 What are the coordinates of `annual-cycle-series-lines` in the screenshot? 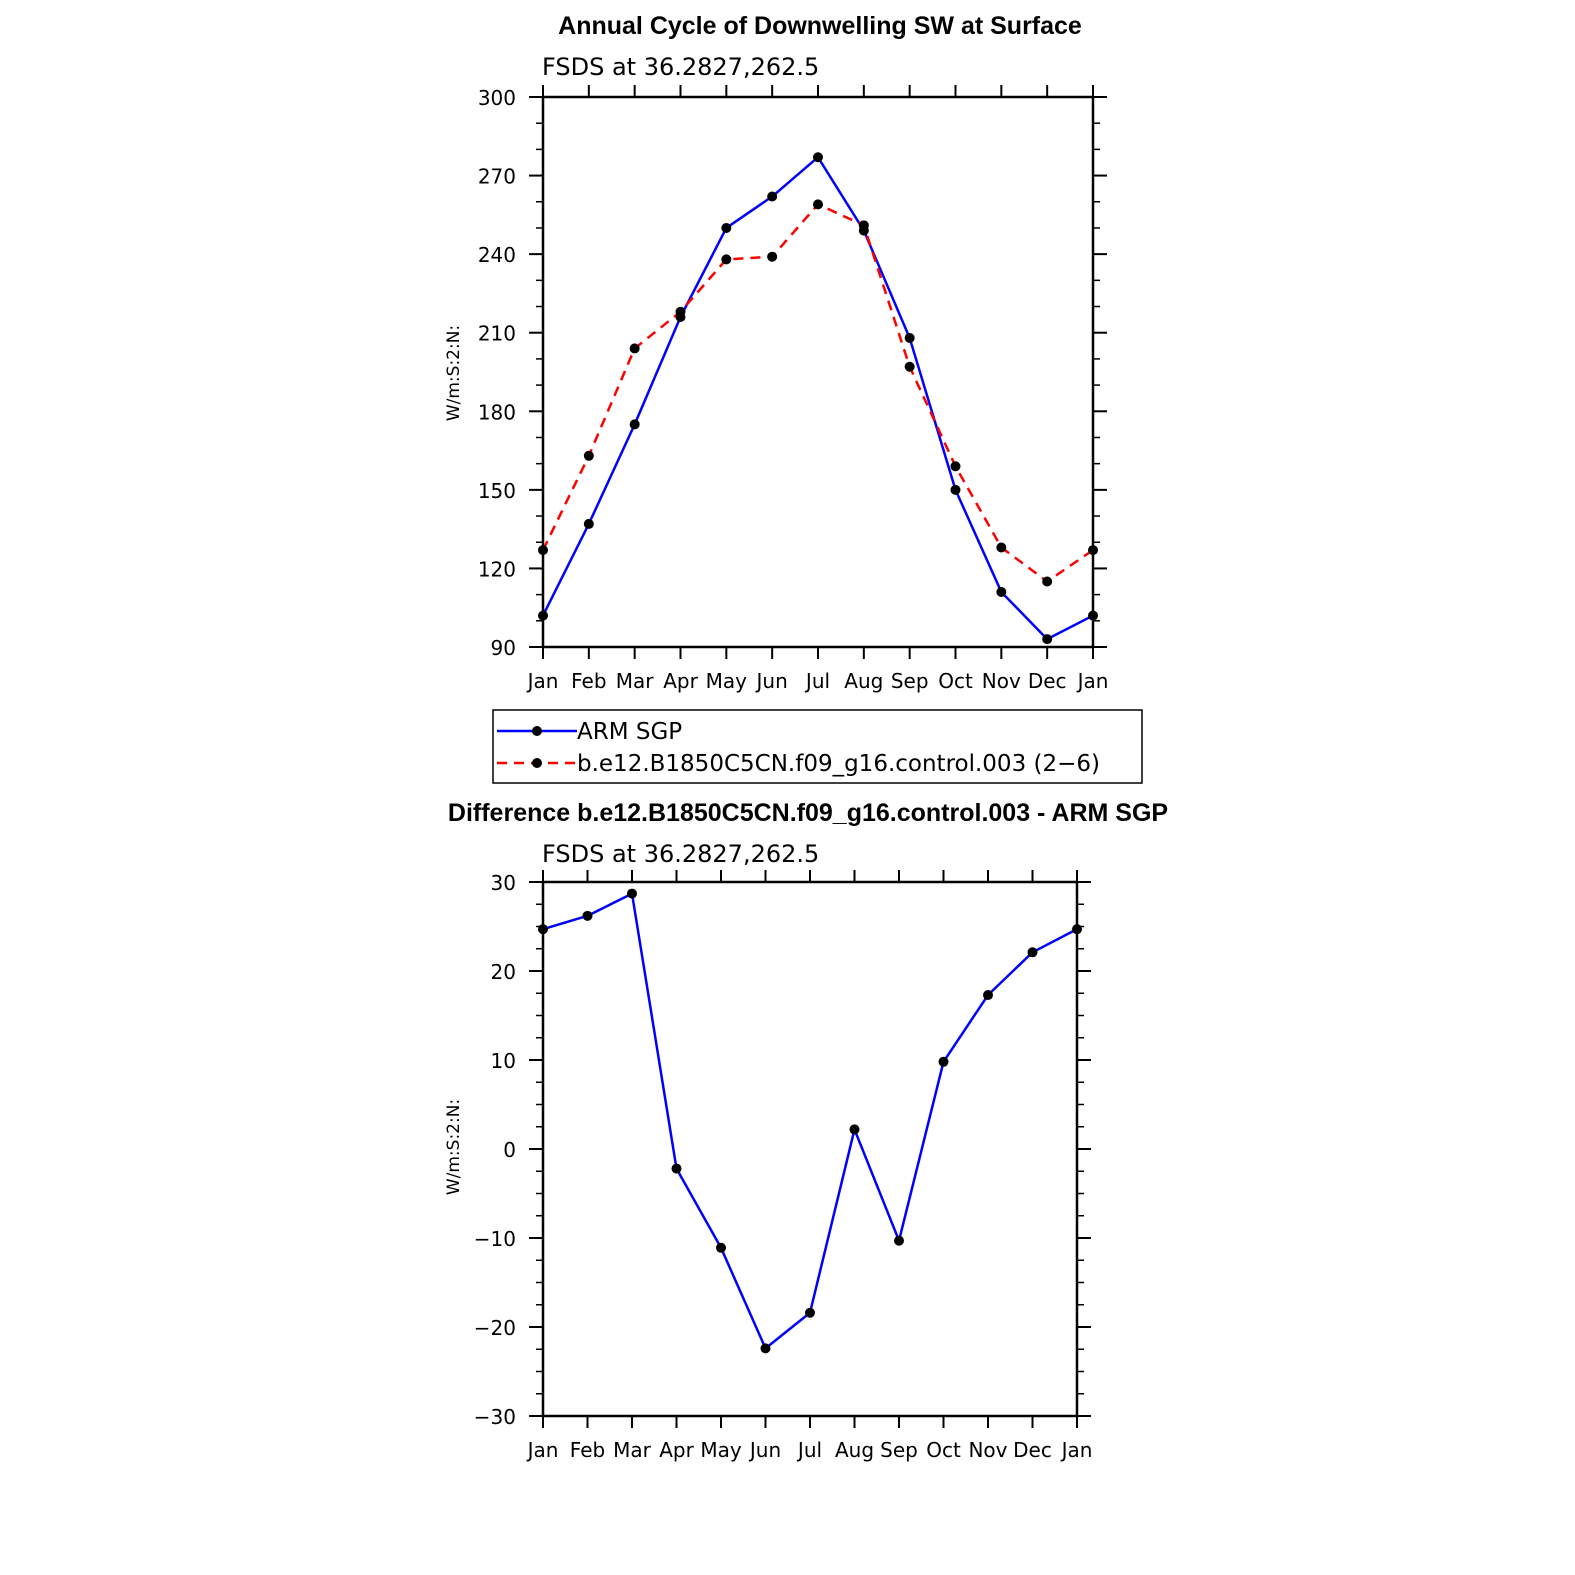 It's located at (817, 398).